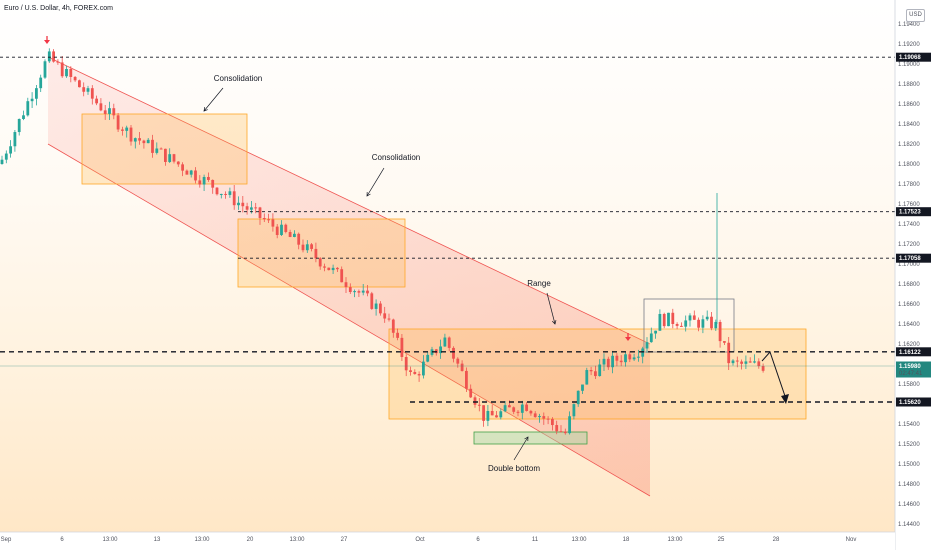  Describe the element at coordinates (909, 205) in the screenshot. I see `y-tick-label: 1.17600` at that location.